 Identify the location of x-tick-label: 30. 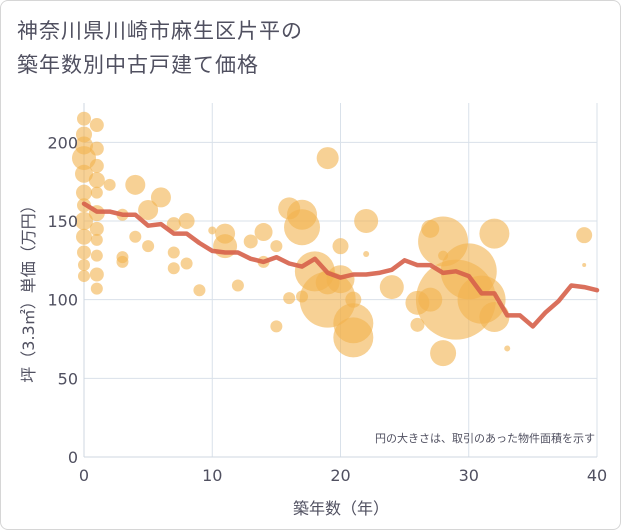
(469, 475).